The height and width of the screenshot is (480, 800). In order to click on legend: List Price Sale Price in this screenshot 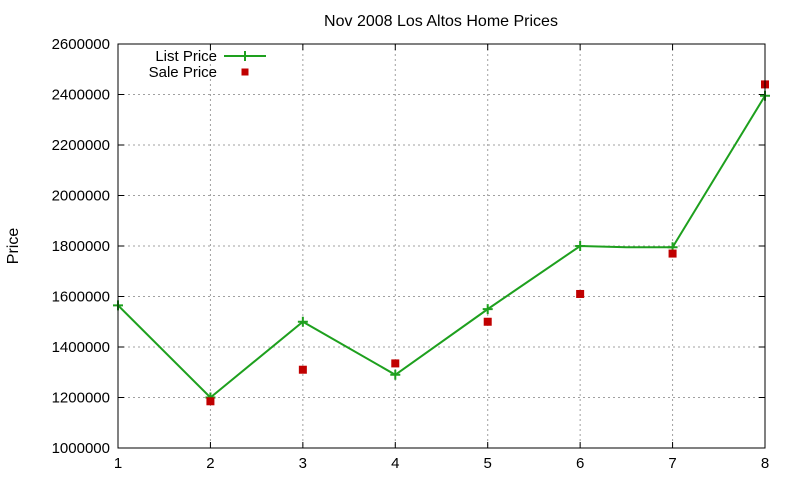, I will do `click(207, 64)`.